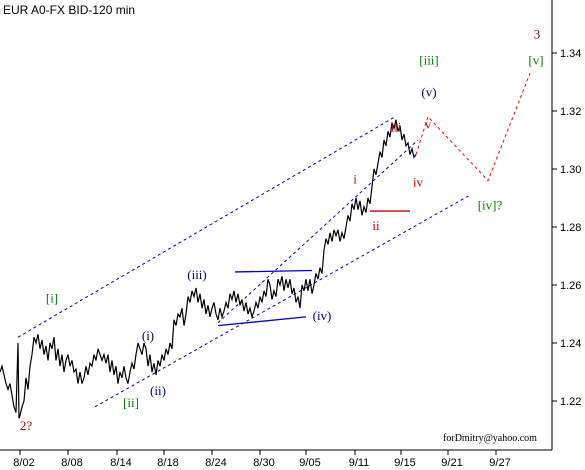 The image size is (585, 470). I want to click on x-tick-label: 8/14, so click(120, 463).